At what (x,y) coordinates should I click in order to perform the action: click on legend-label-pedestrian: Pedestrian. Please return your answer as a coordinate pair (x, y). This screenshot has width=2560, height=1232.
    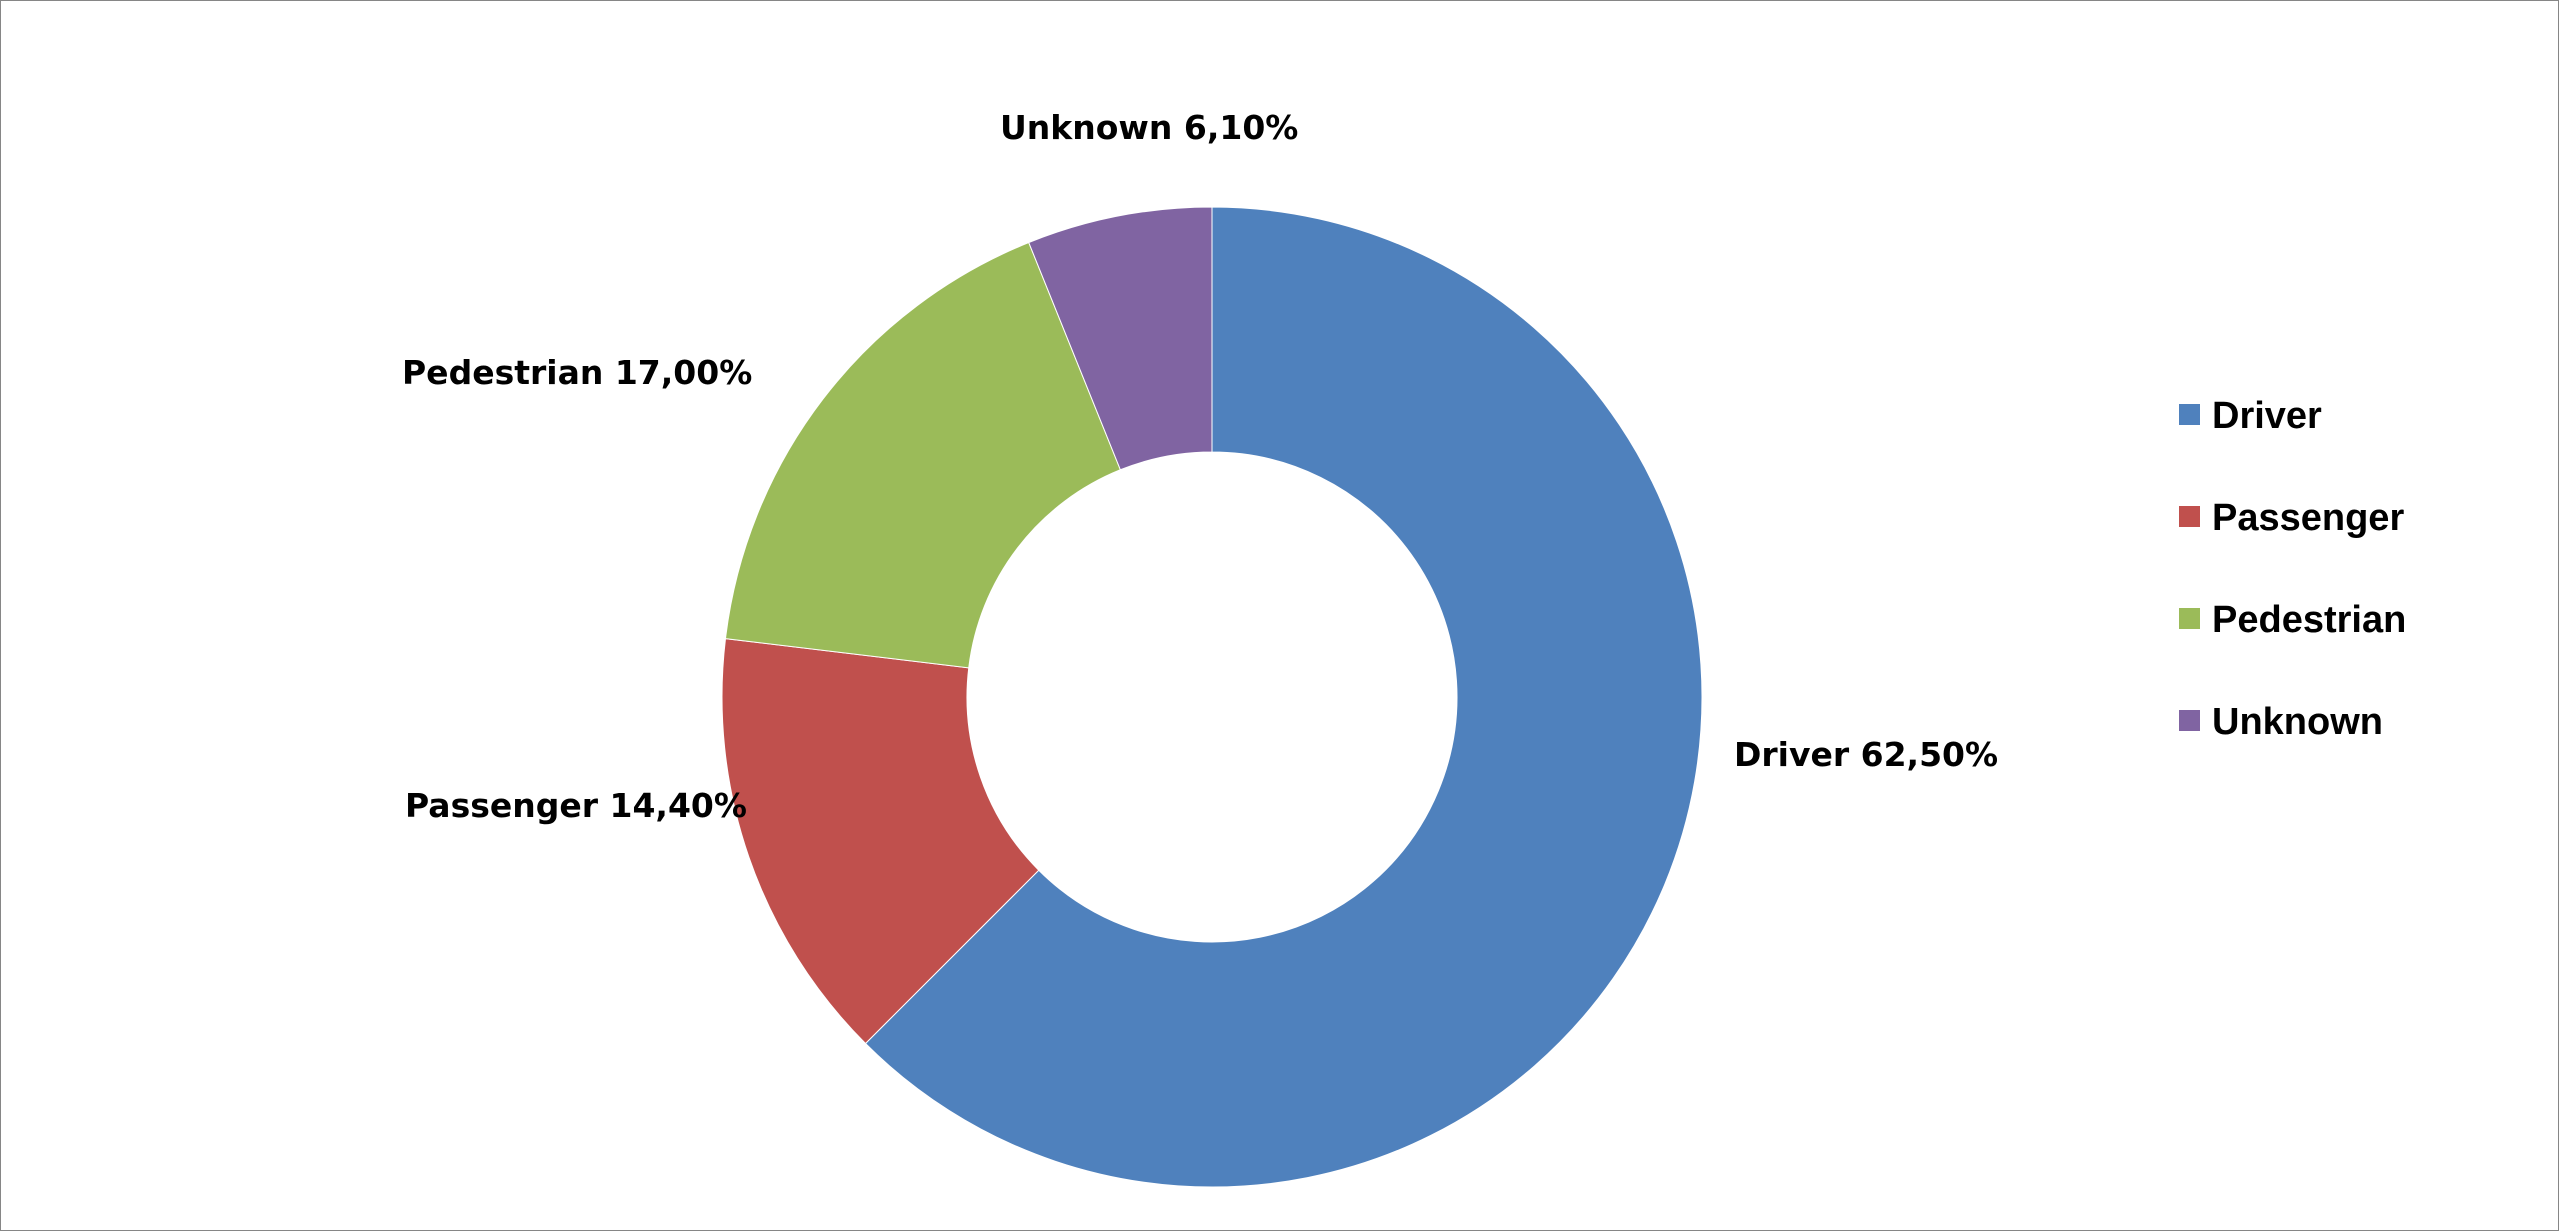
    Looking at the image, I should click on (2309, 620).